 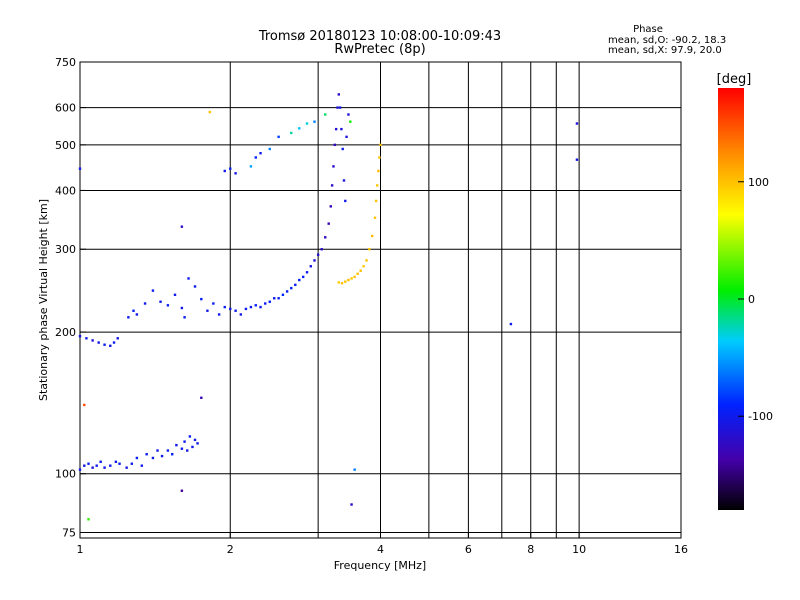 I want to click on y-tick-label: 200, so click(x=65, y=332).